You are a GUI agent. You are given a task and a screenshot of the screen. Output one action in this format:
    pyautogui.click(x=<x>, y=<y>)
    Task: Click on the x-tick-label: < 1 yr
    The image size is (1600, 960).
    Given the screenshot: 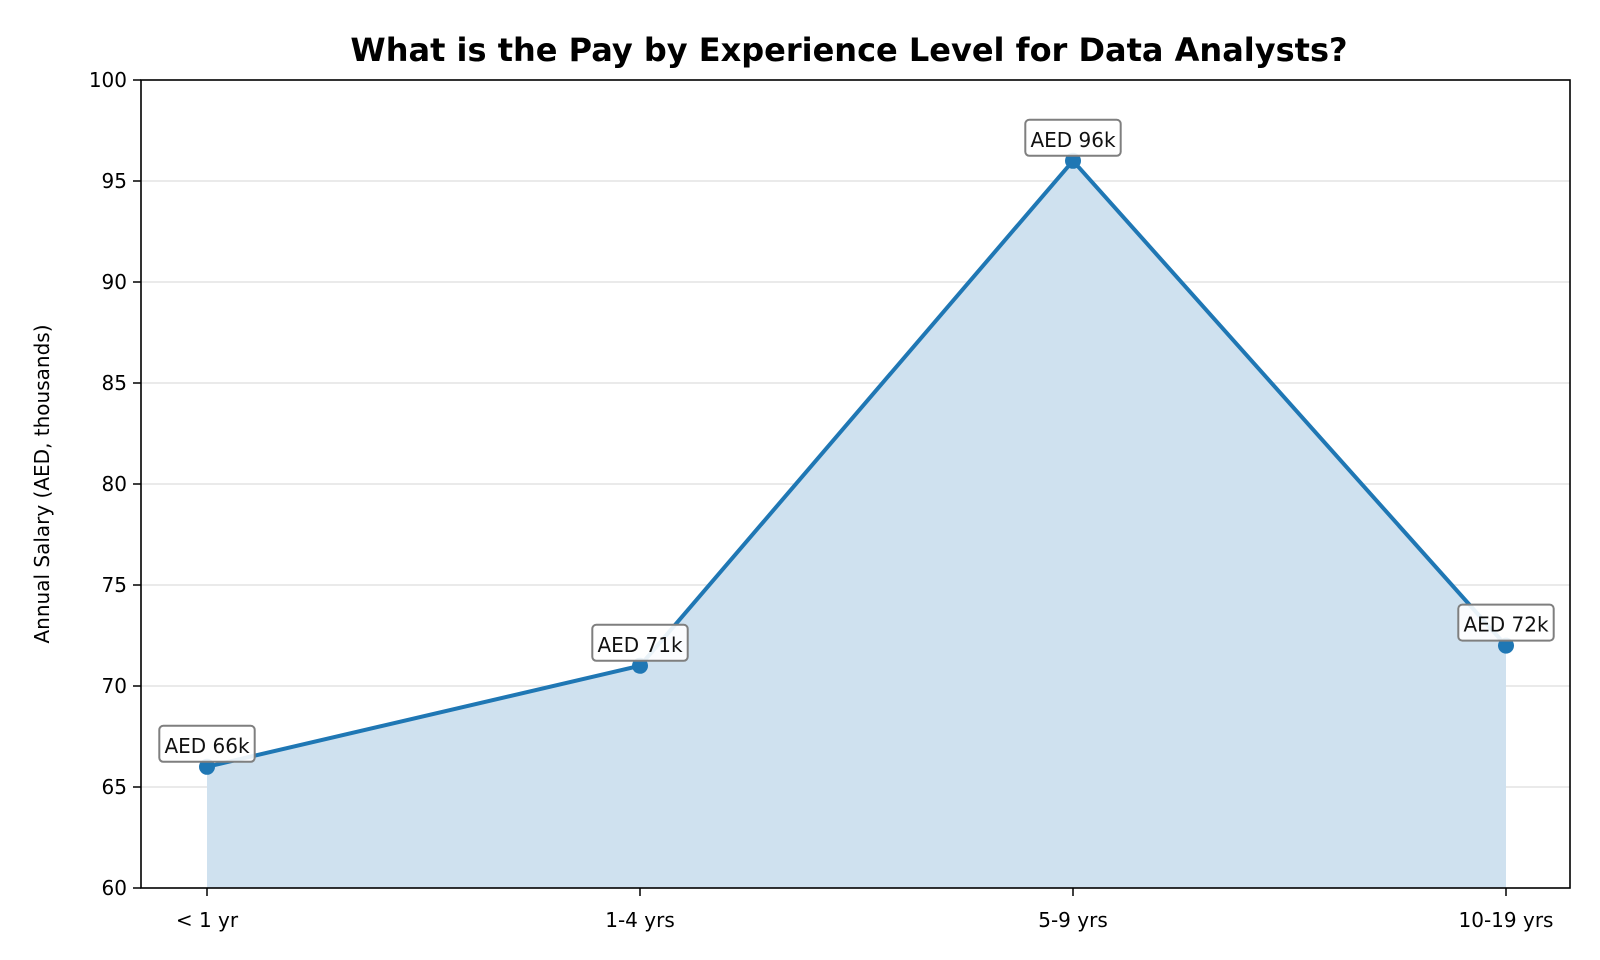 What is the action you would take?
    pyautogui.click(x=207, y=920)
    